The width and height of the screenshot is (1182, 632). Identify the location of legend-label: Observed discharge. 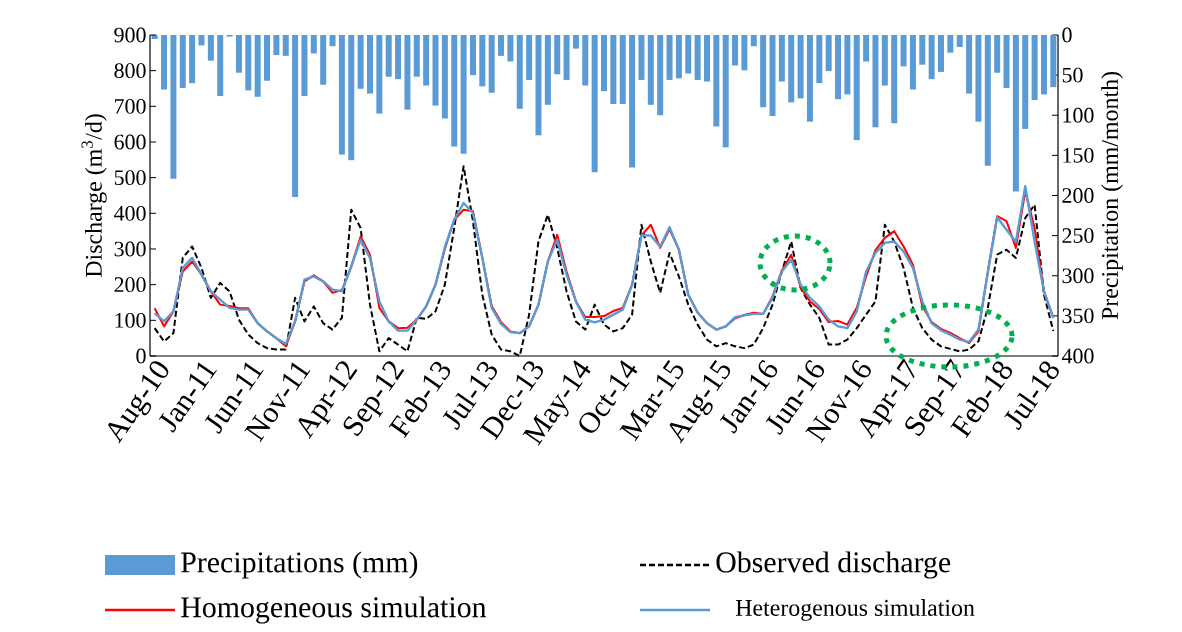
(833, 565).